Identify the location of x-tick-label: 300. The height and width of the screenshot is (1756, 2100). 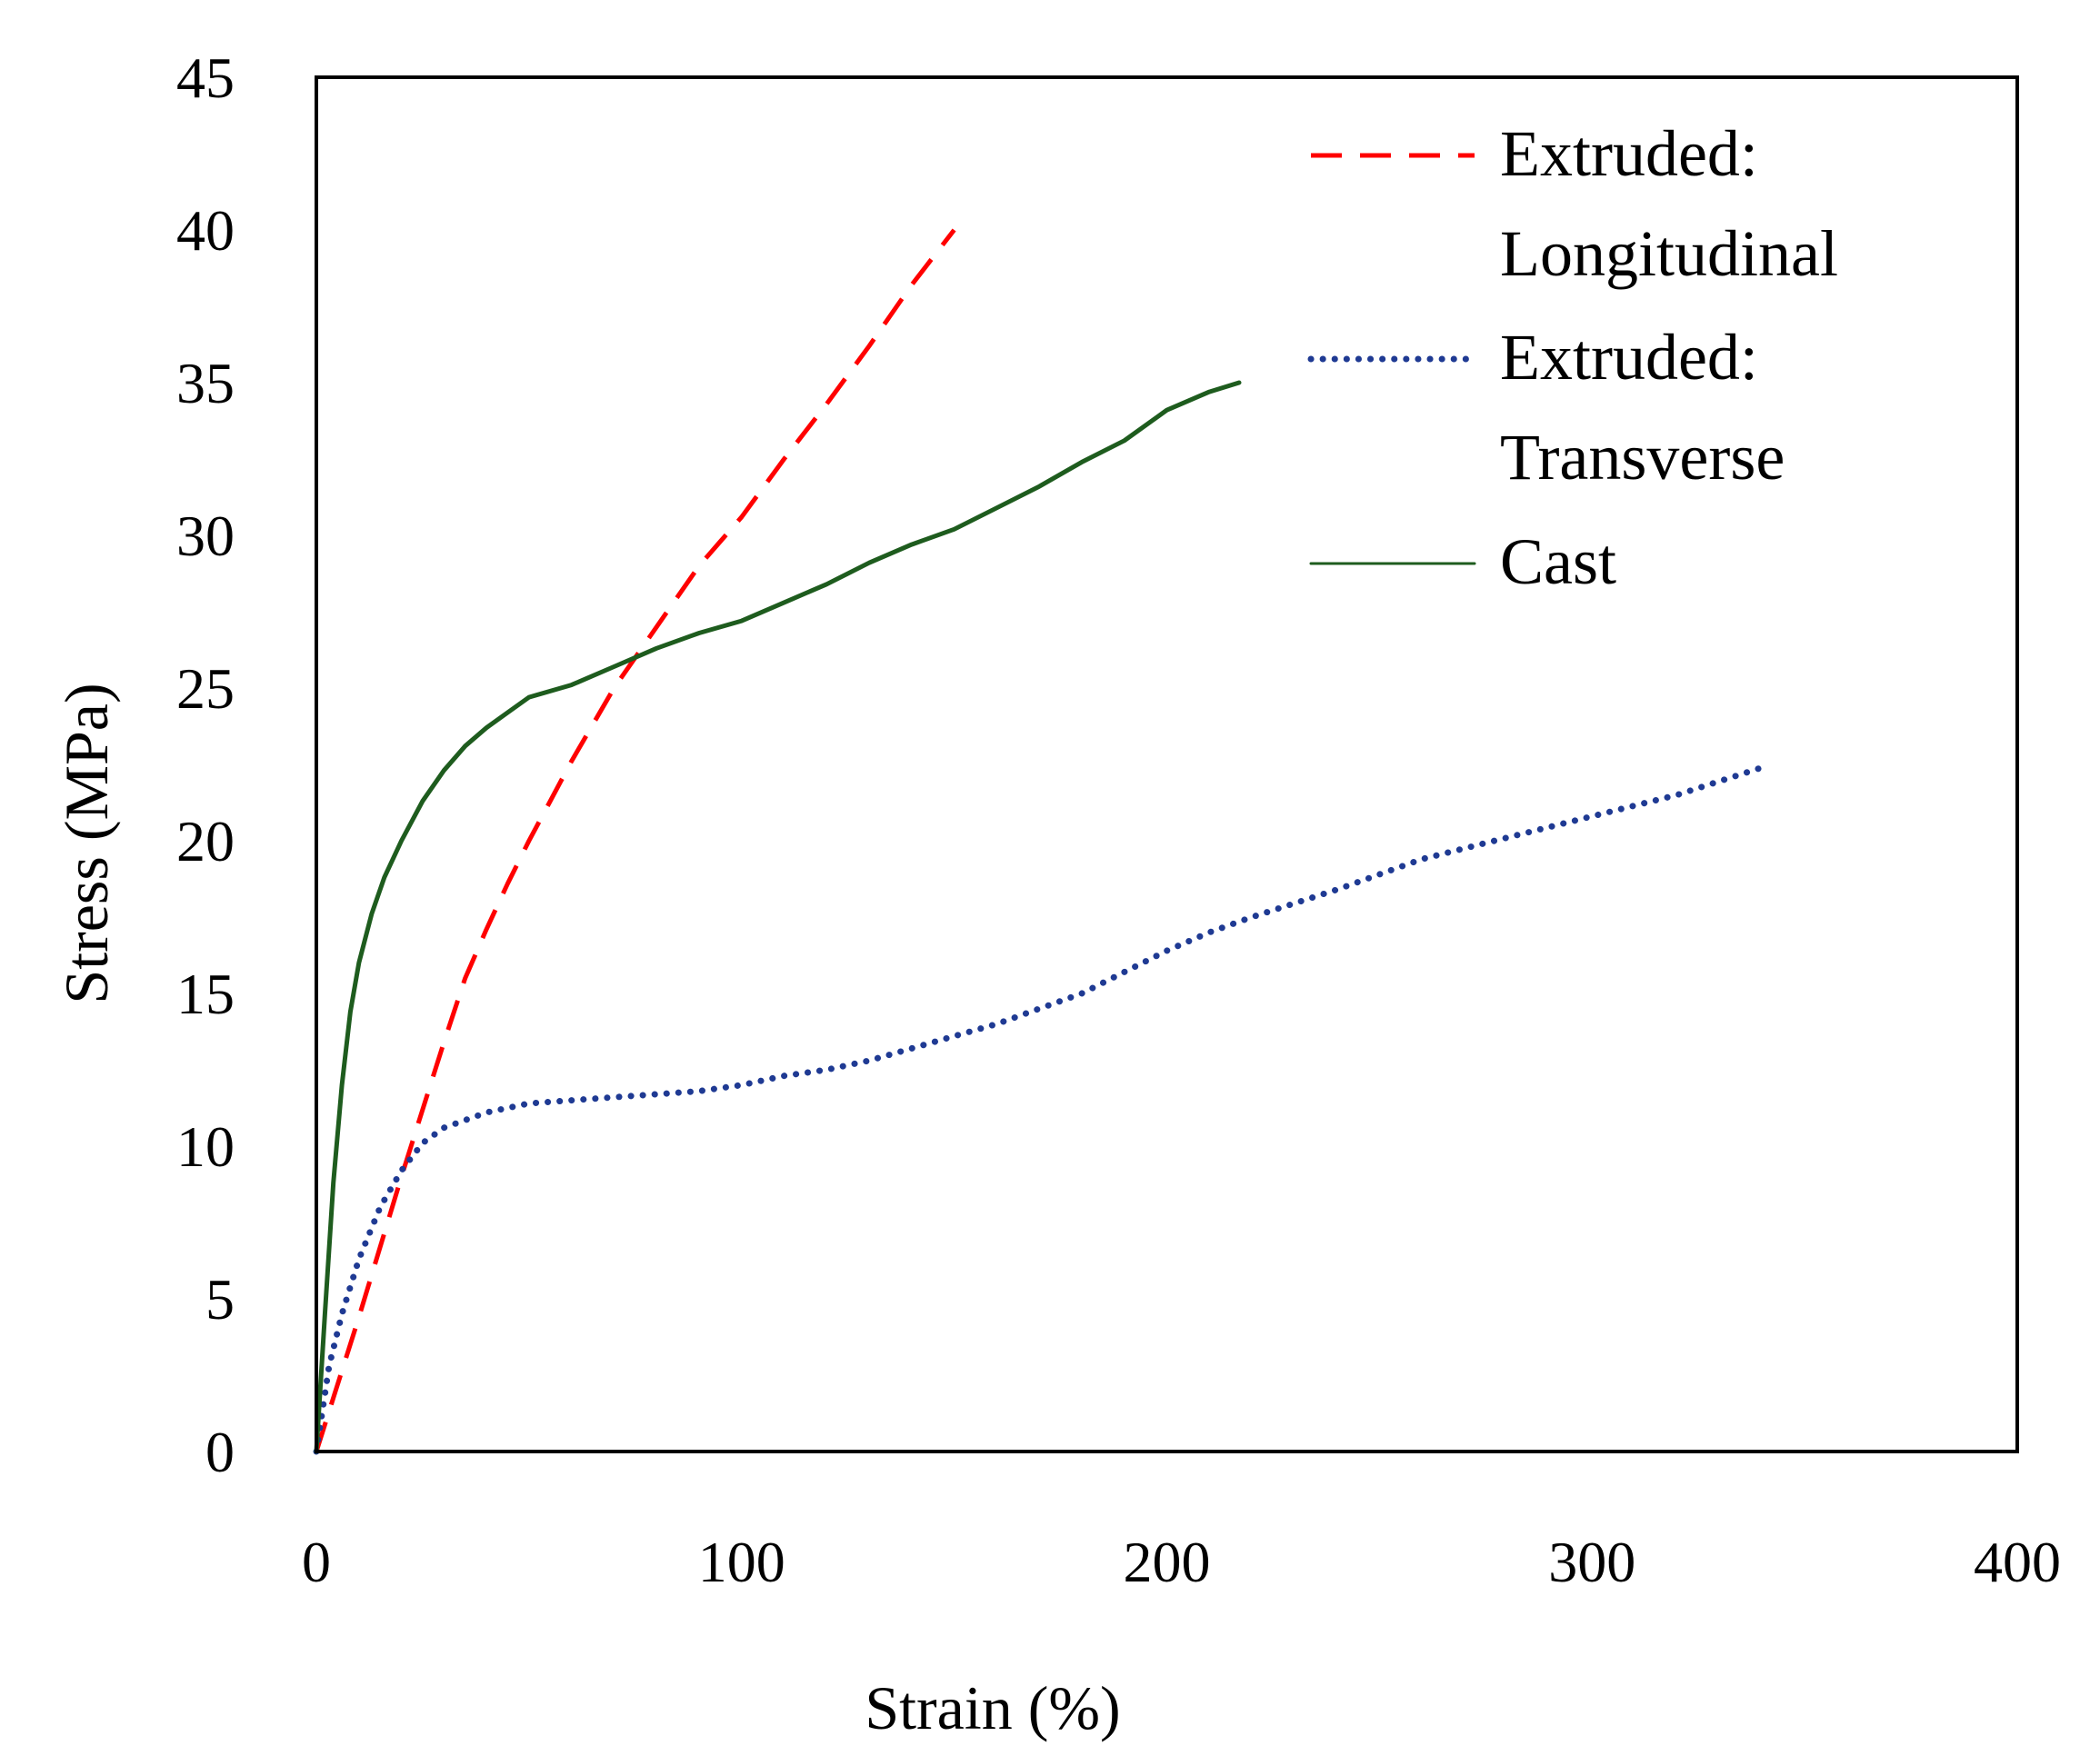
(1591, 1562).